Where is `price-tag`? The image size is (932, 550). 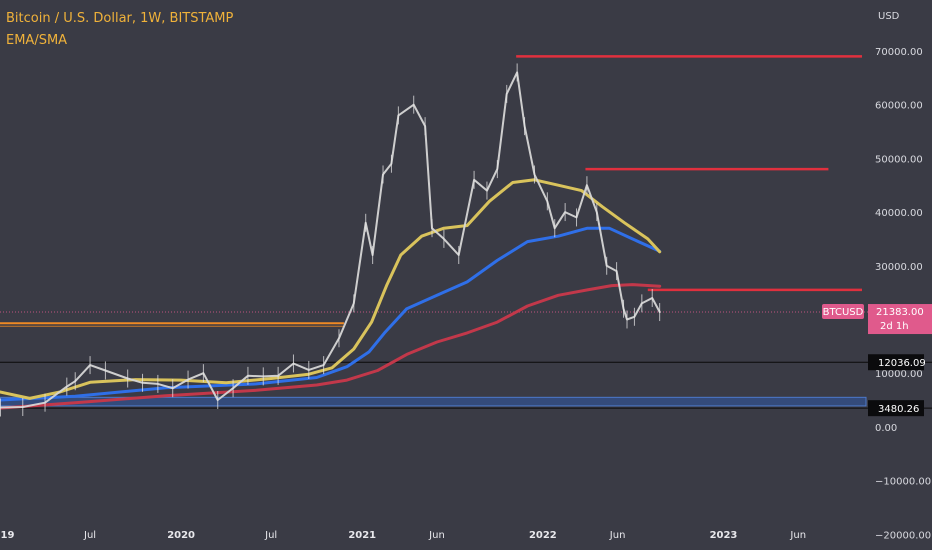
price-tag is located at coordinates (900, 319).